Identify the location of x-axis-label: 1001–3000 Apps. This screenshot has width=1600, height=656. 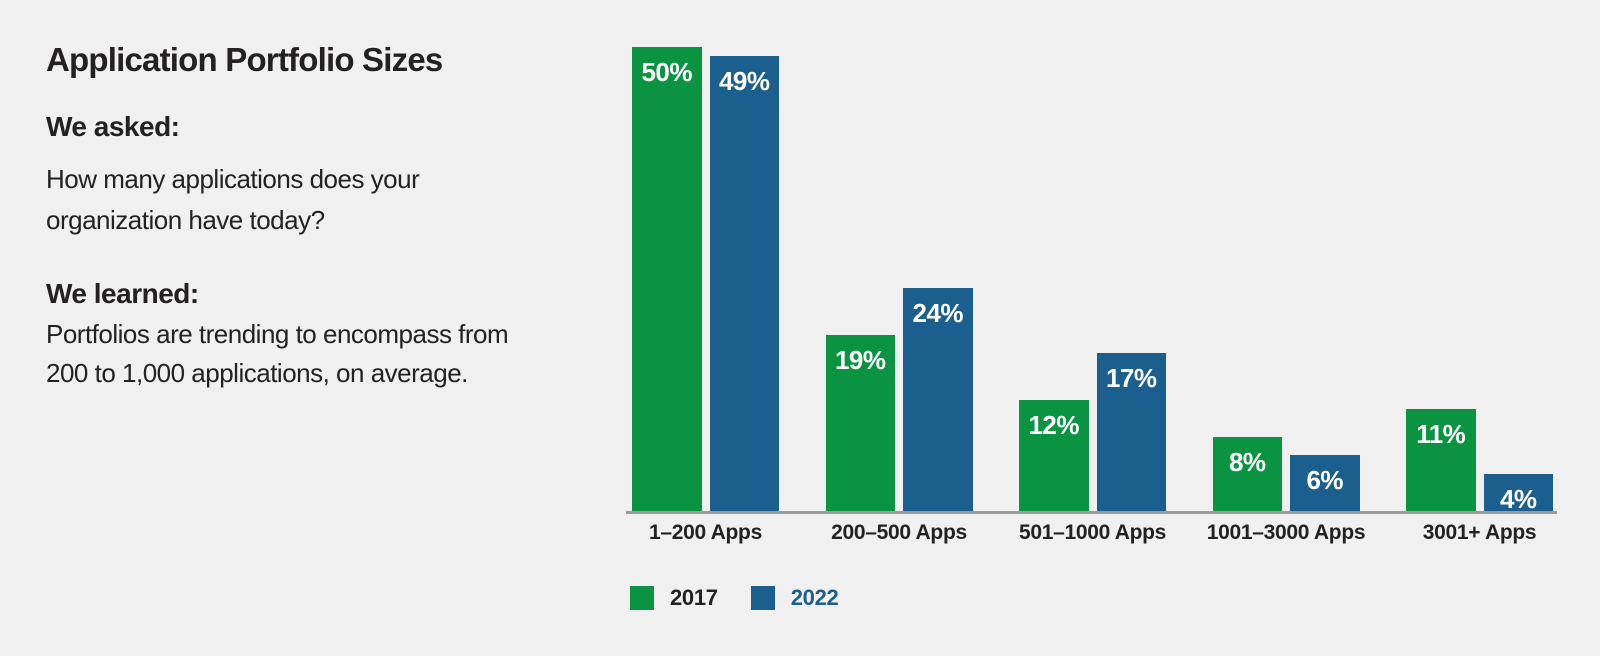
(1286, 532).